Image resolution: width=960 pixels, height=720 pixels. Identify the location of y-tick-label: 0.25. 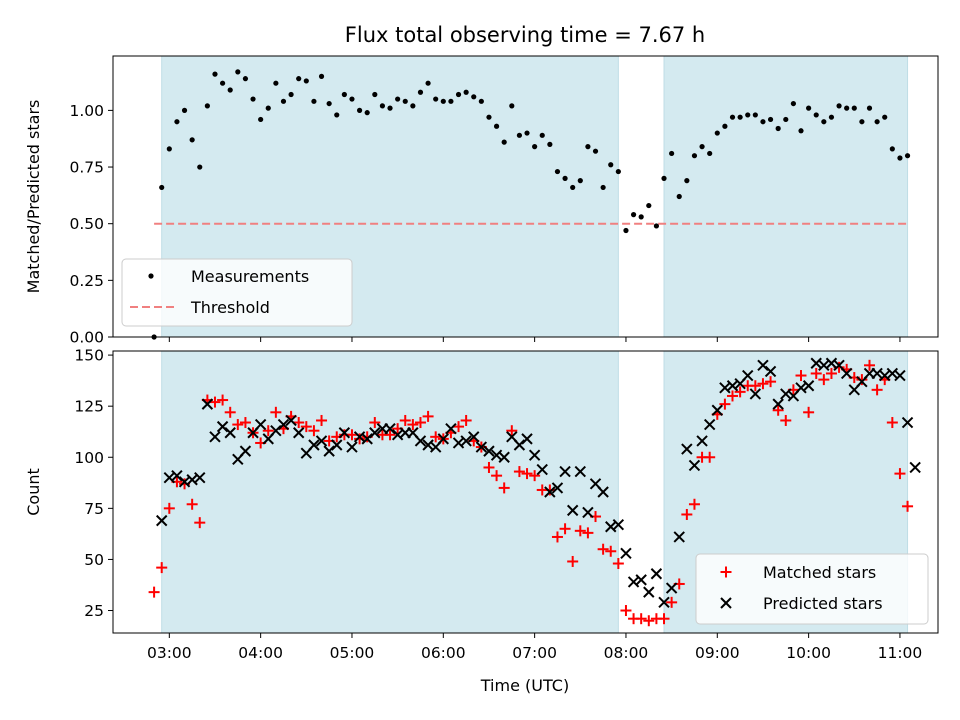
(86, 281).